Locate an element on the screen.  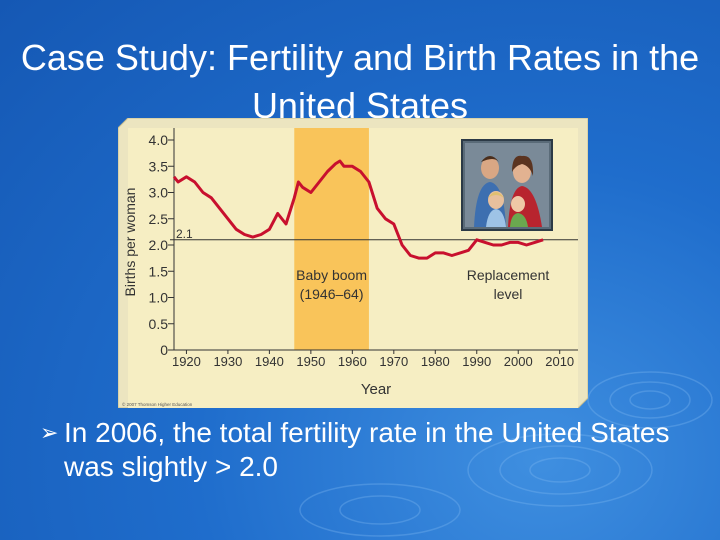
baby-boom-band is located at coordinates (331, 239).